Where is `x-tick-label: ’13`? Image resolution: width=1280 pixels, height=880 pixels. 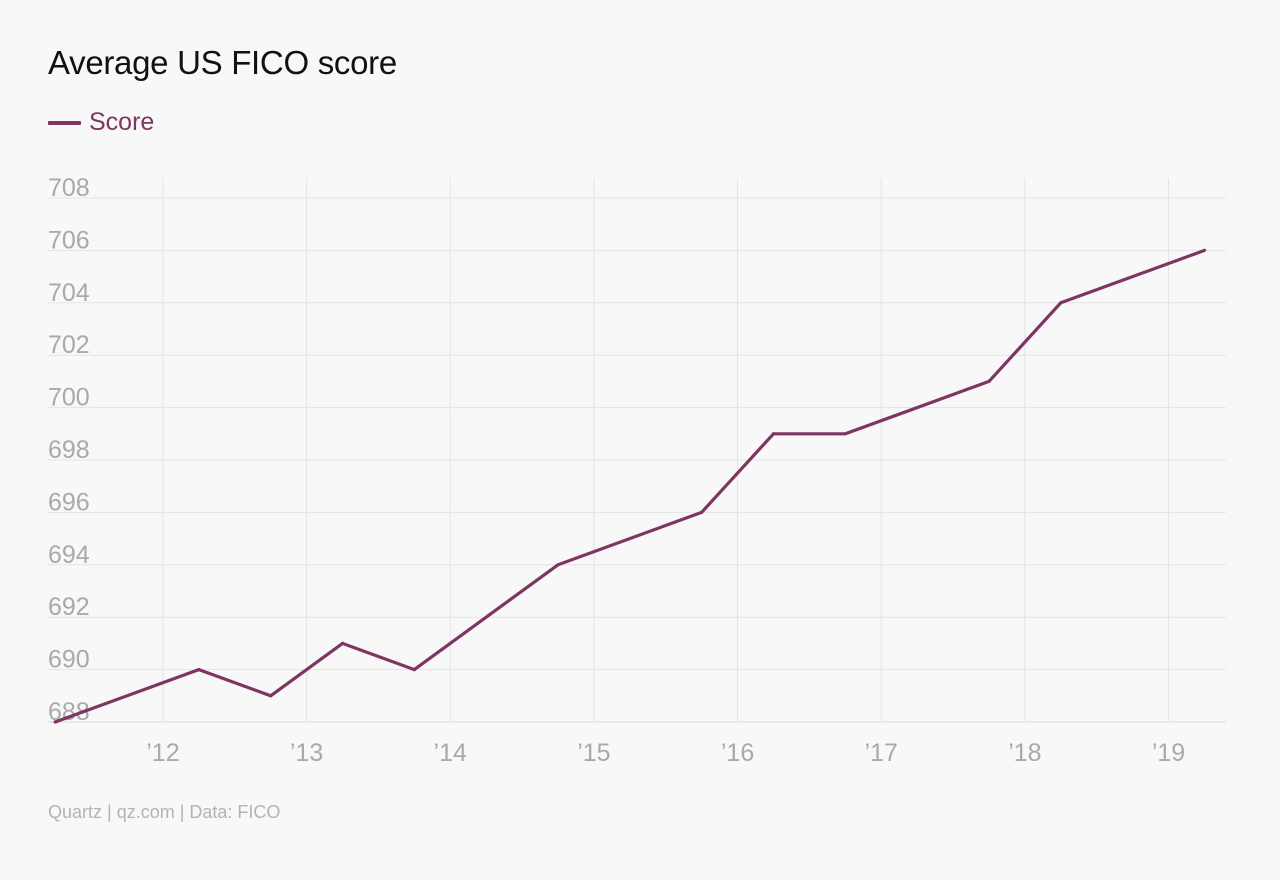
x-tick-label: ’13 is located at coordinates (306, 753).